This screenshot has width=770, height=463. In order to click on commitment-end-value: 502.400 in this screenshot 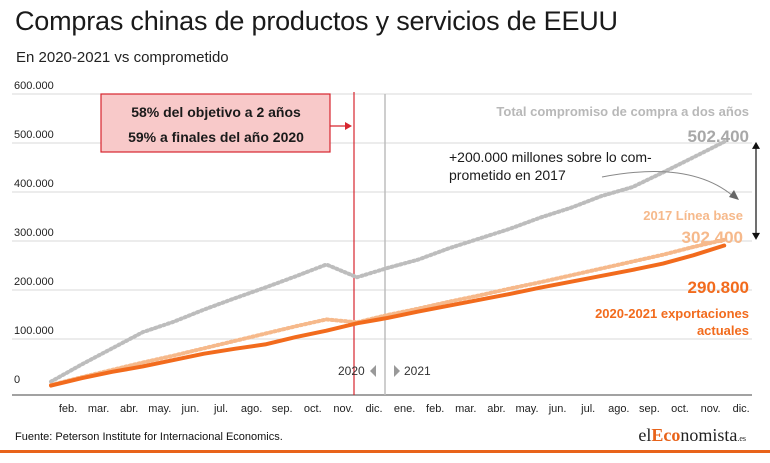, I will do `click(718, 136)`.